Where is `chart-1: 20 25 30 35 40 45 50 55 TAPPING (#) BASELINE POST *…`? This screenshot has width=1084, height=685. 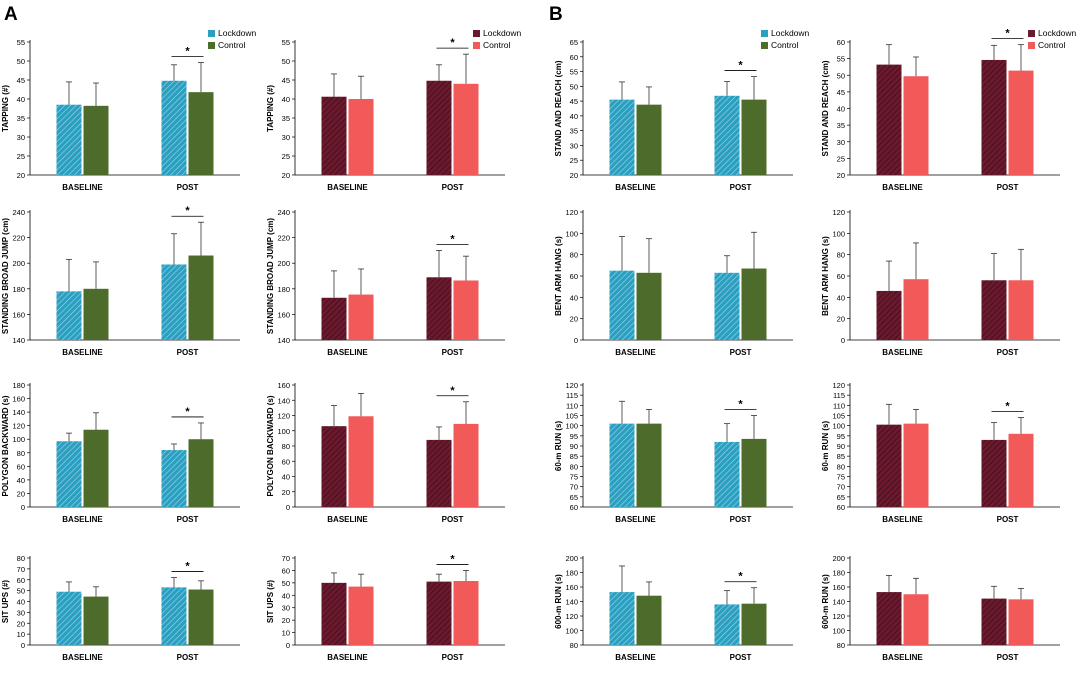
chart-1: 20 25 30 35 40 45 50 55 TAPPING (#) BASELINE POST *… is located at coordinates (129, 110).